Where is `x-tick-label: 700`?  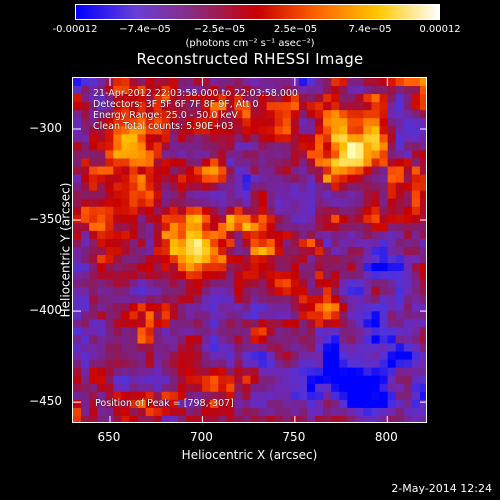 x-tick-label: 700 is located at coordinates (201, 437).